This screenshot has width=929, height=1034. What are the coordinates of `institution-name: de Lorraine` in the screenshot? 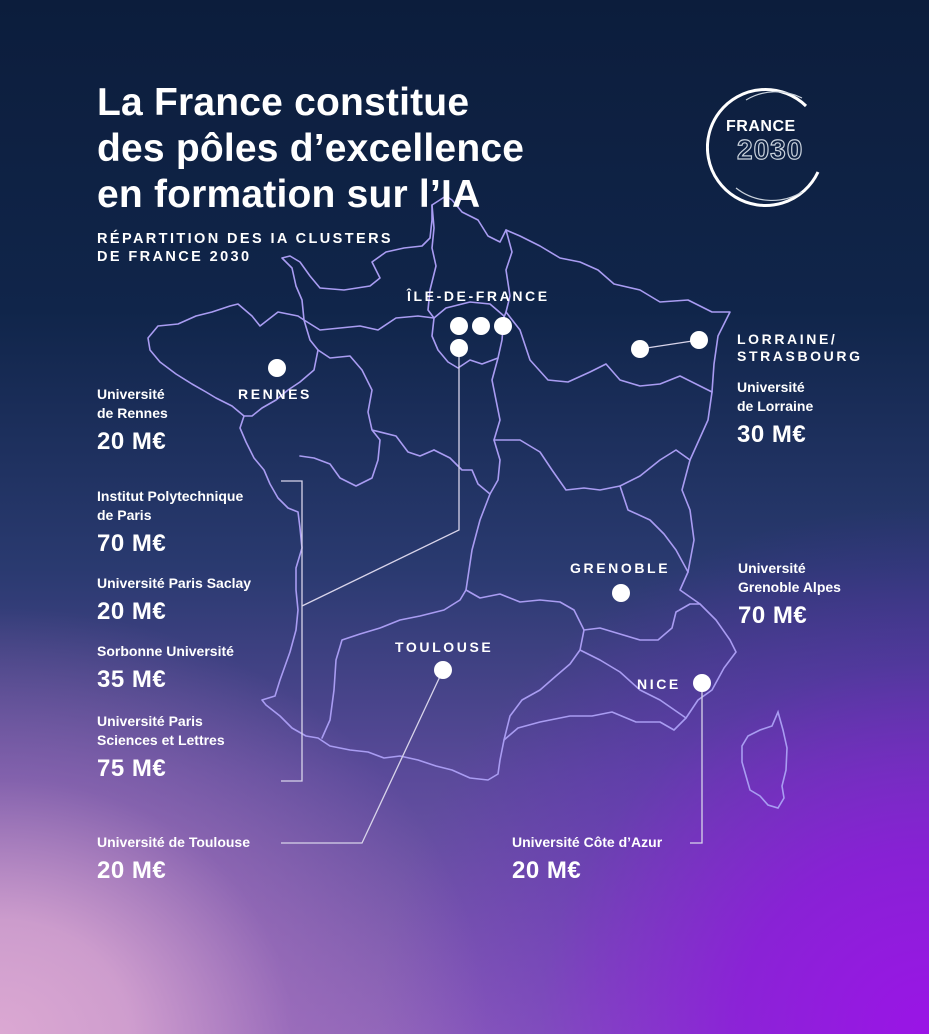 It's located at (775, 406).